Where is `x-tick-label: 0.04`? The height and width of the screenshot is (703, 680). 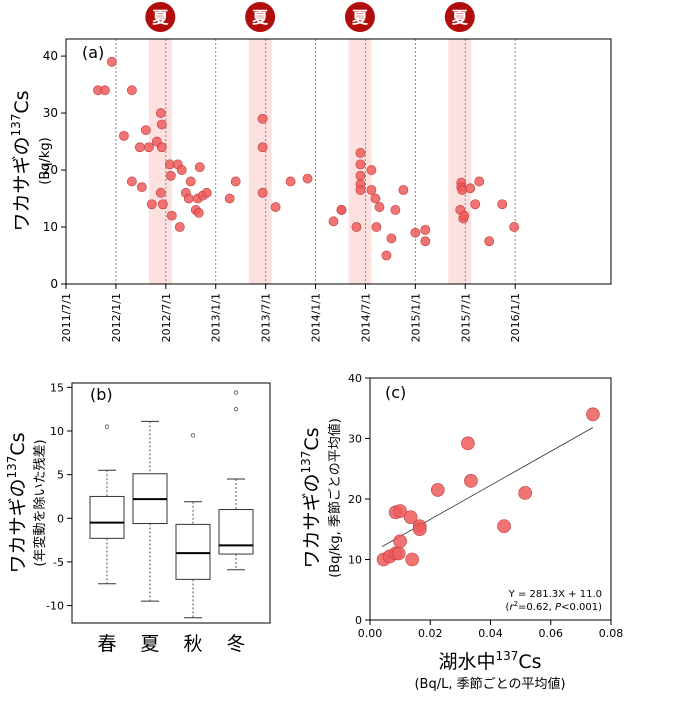 x-tick-label: 0.04 is located at coordinates (490, 633).